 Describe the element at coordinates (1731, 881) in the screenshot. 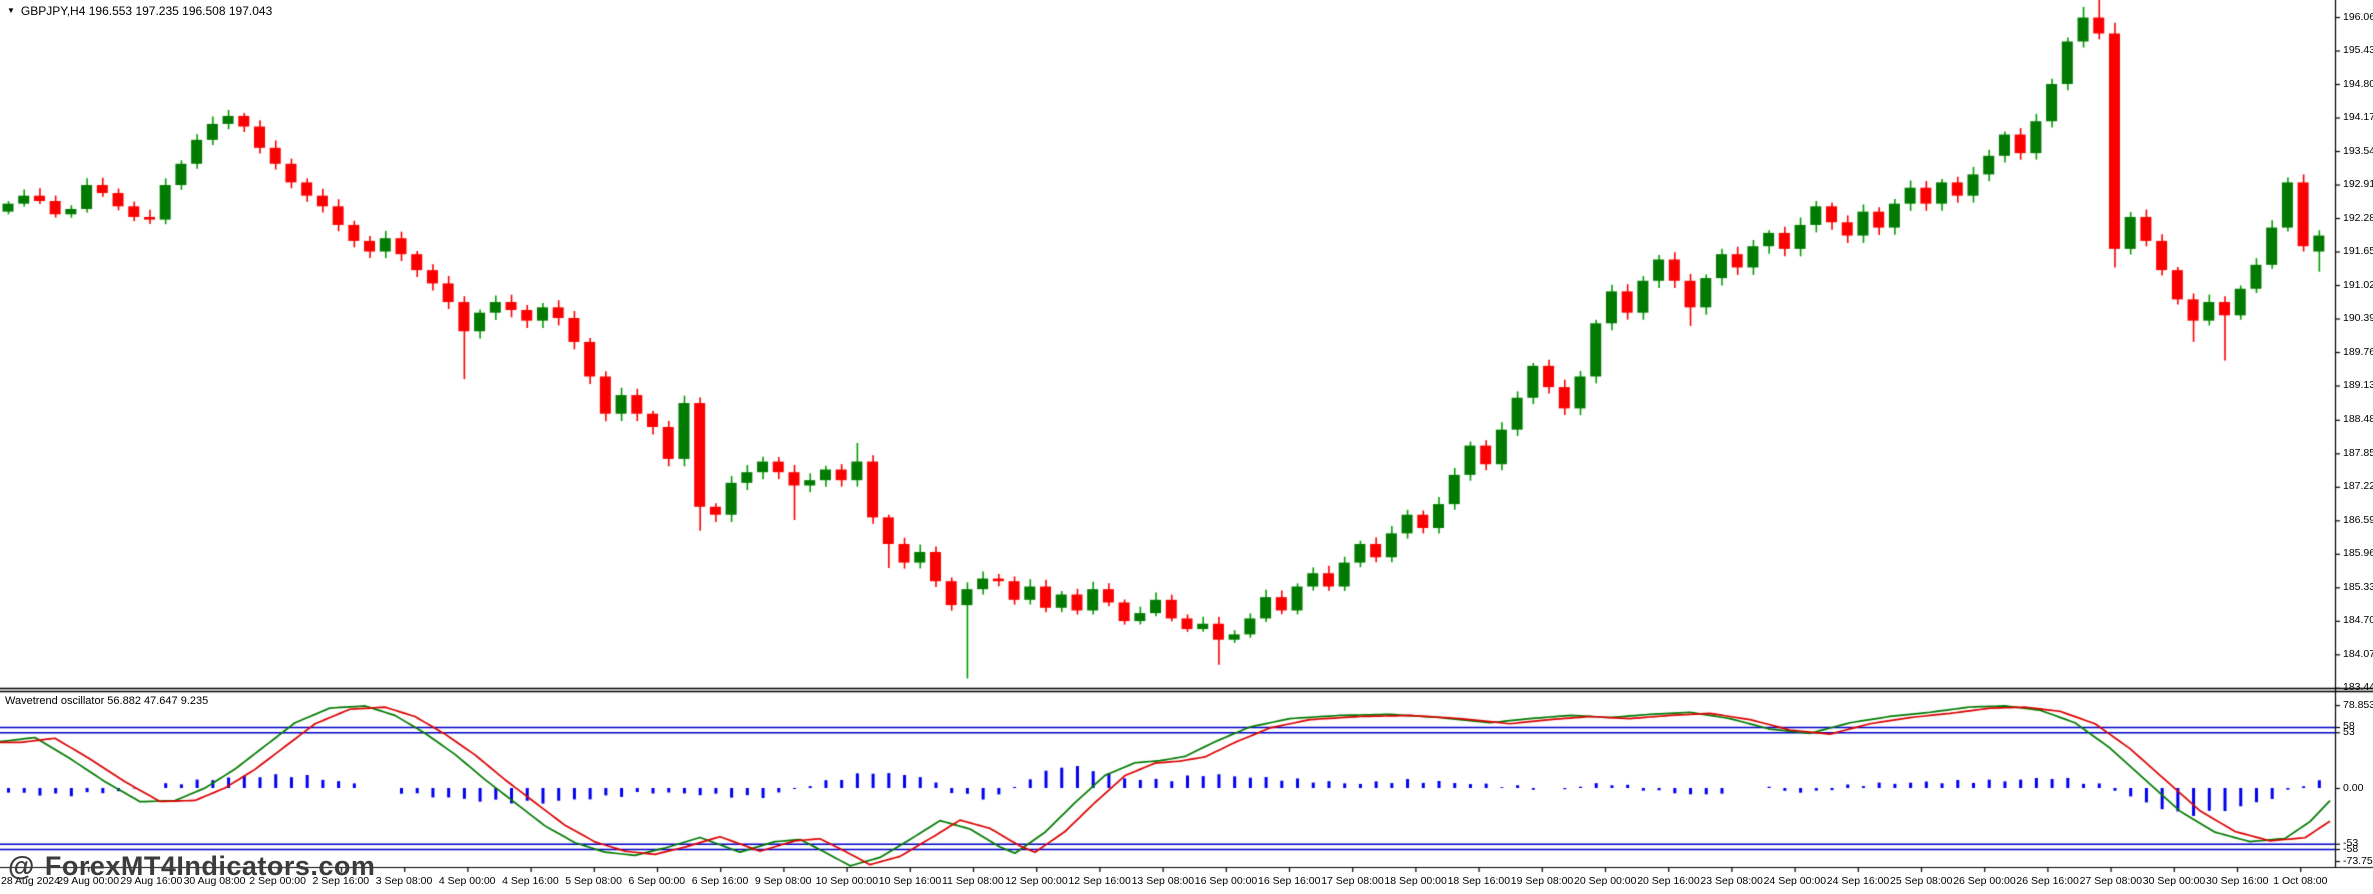

I see `time-axis-label: 23 Sep 08:00` at that location.